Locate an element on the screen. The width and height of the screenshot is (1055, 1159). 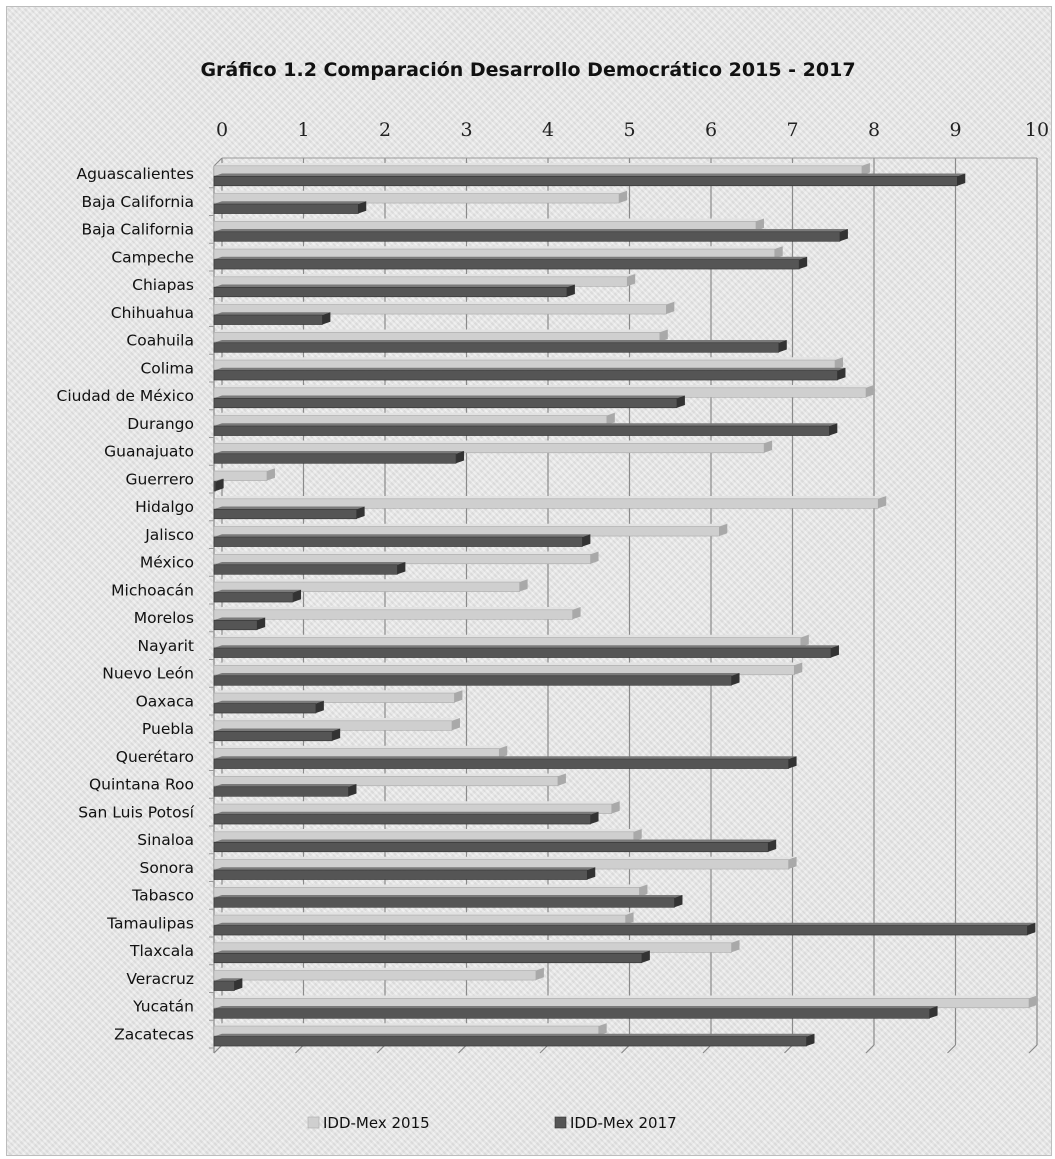
category-label: Hidalgo is located at coordinates (164, 507).